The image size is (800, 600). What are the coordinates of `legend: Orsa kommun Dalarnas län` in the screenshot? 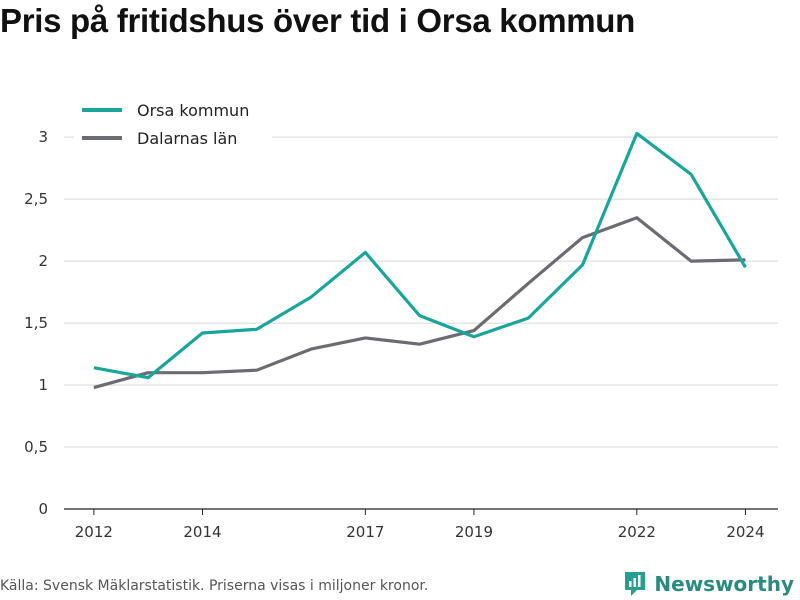 It's located at (173, 126).